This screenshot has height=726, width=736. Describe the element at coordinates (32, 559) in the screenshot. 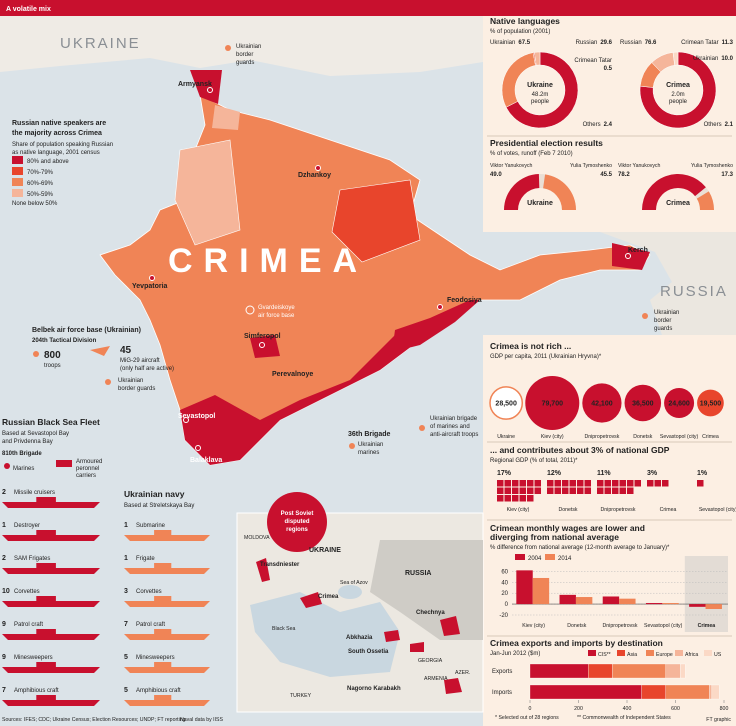

I see `ship-type: SAM Frigates` at that location.